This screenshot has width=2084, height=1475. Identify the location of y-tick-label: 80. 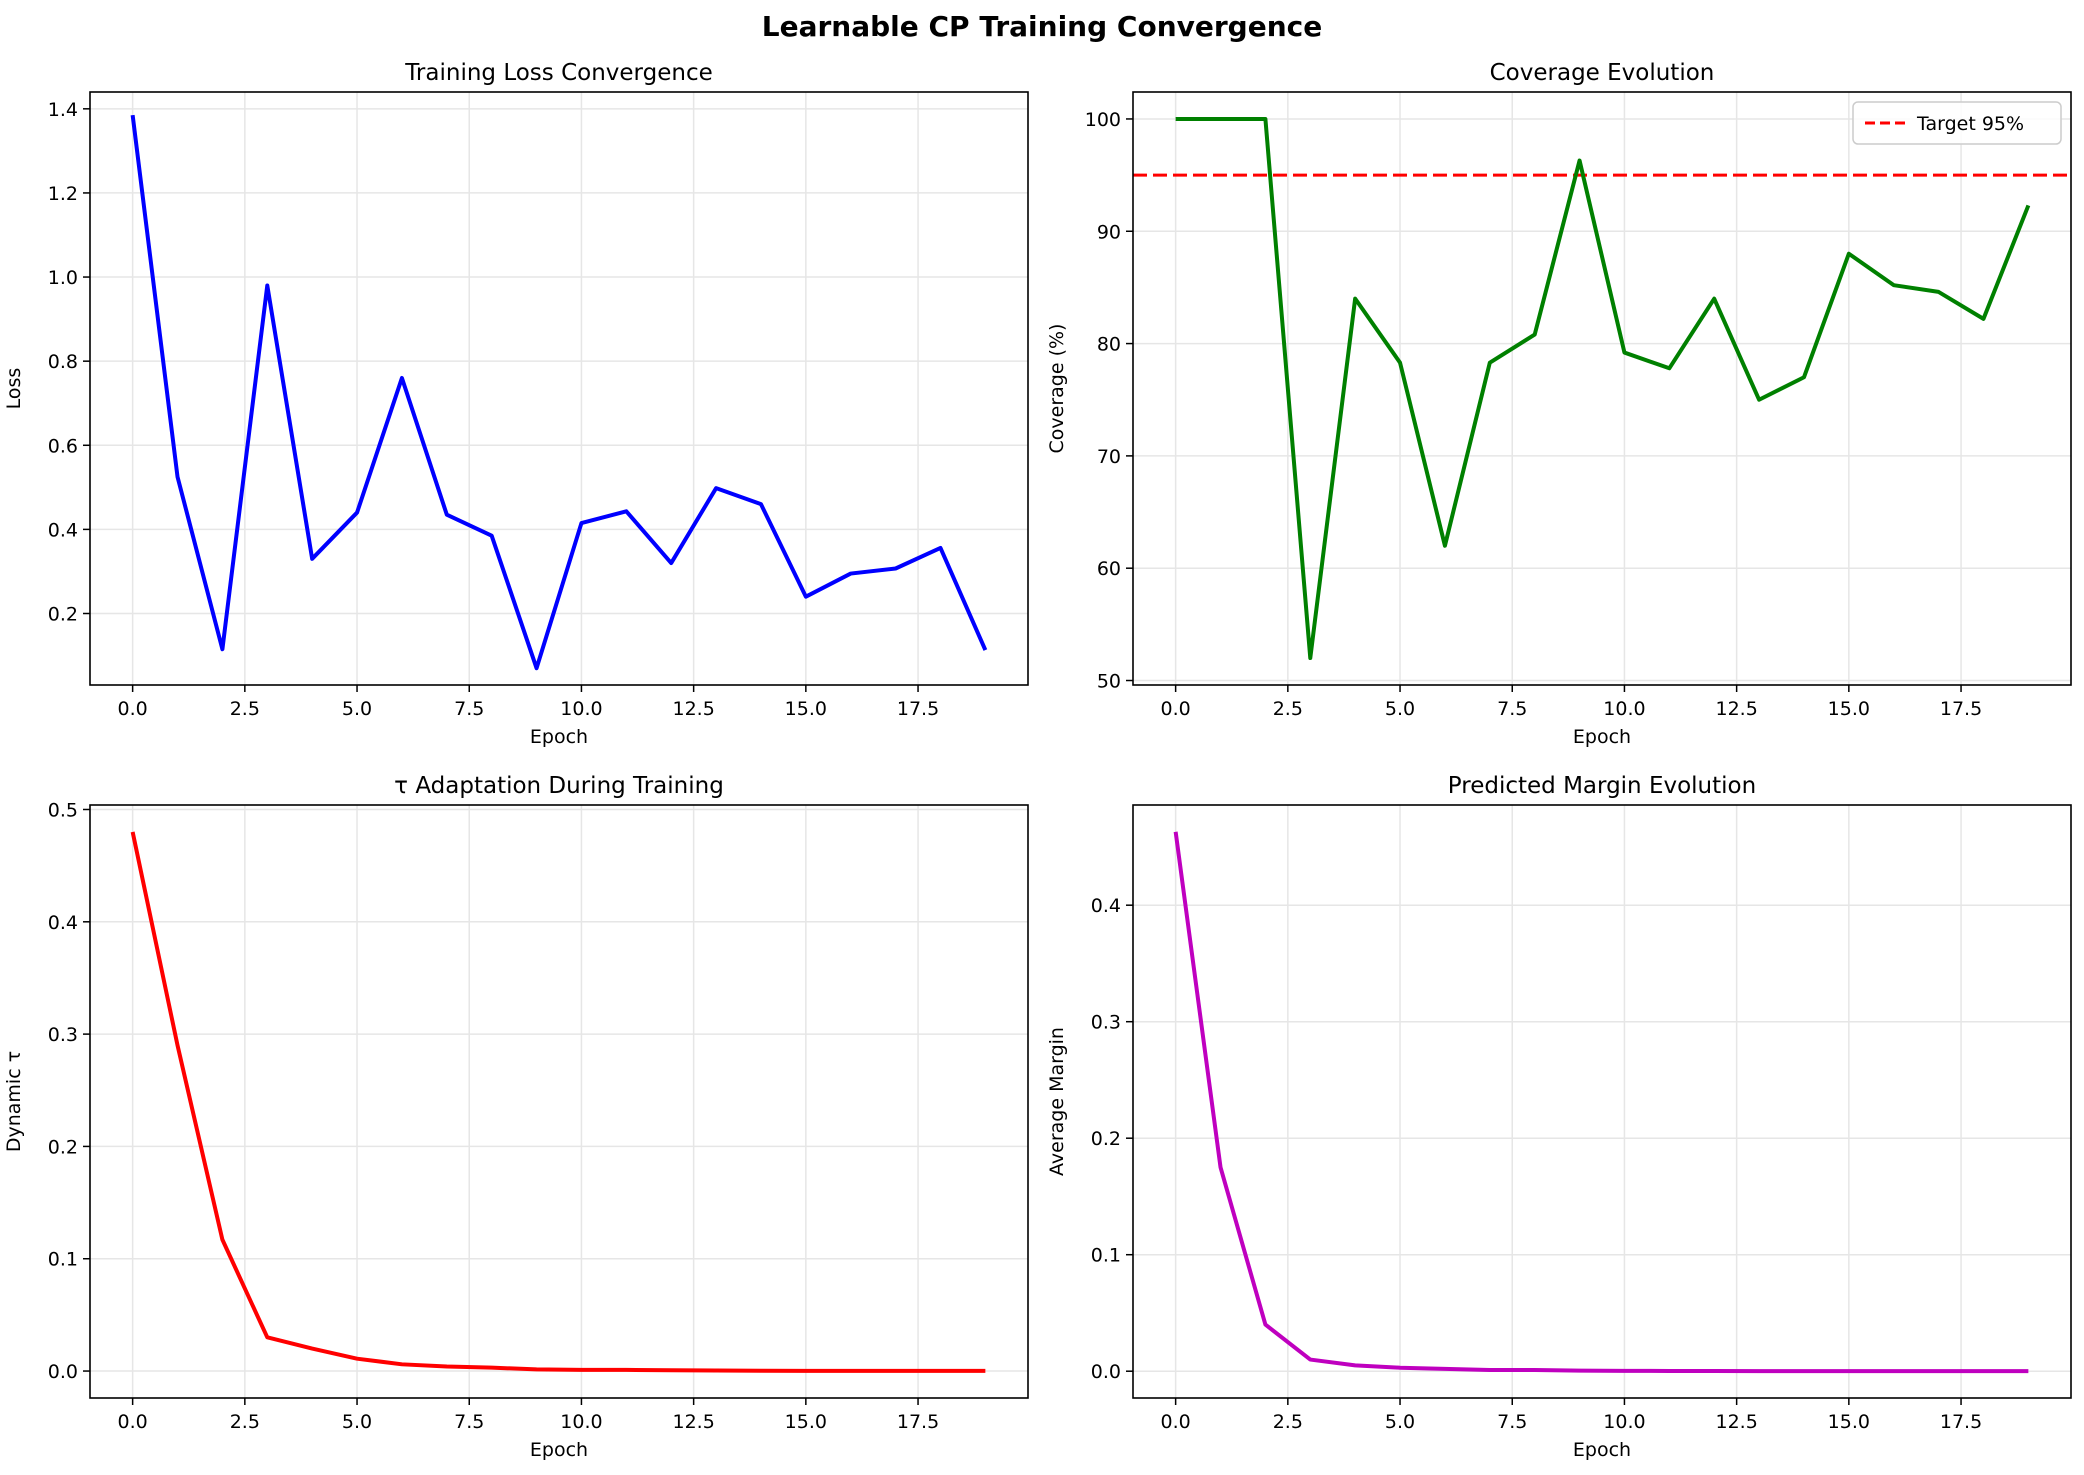
(1109, 345).